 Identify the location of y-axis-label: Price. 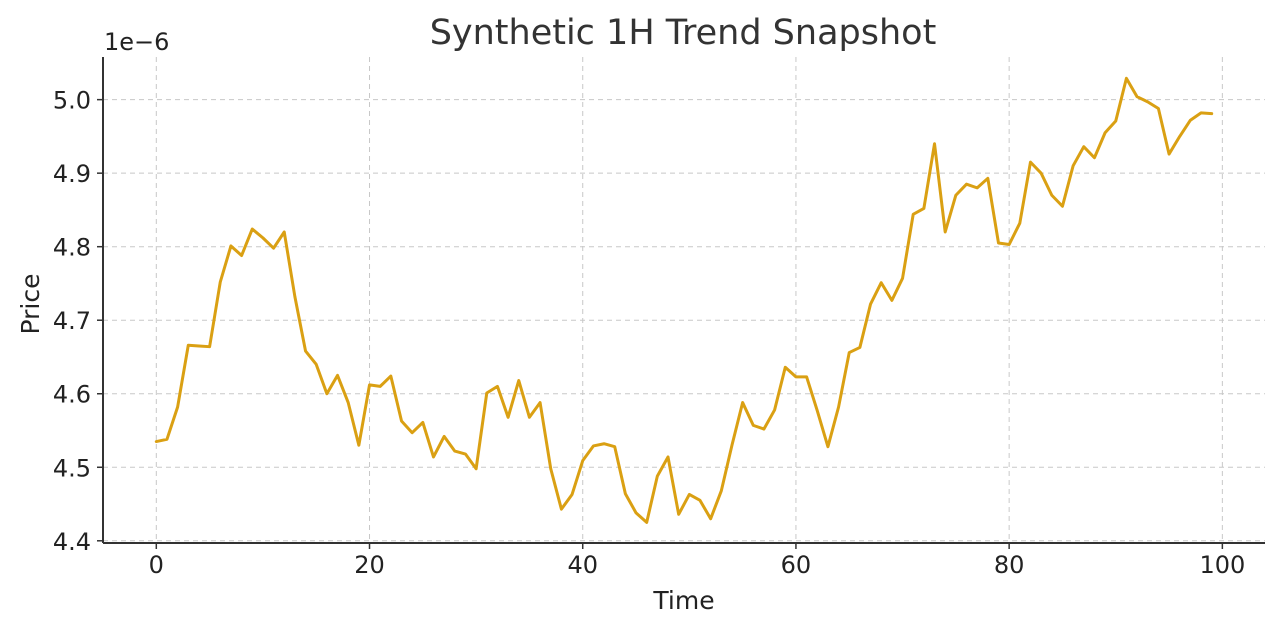
(30, 304).